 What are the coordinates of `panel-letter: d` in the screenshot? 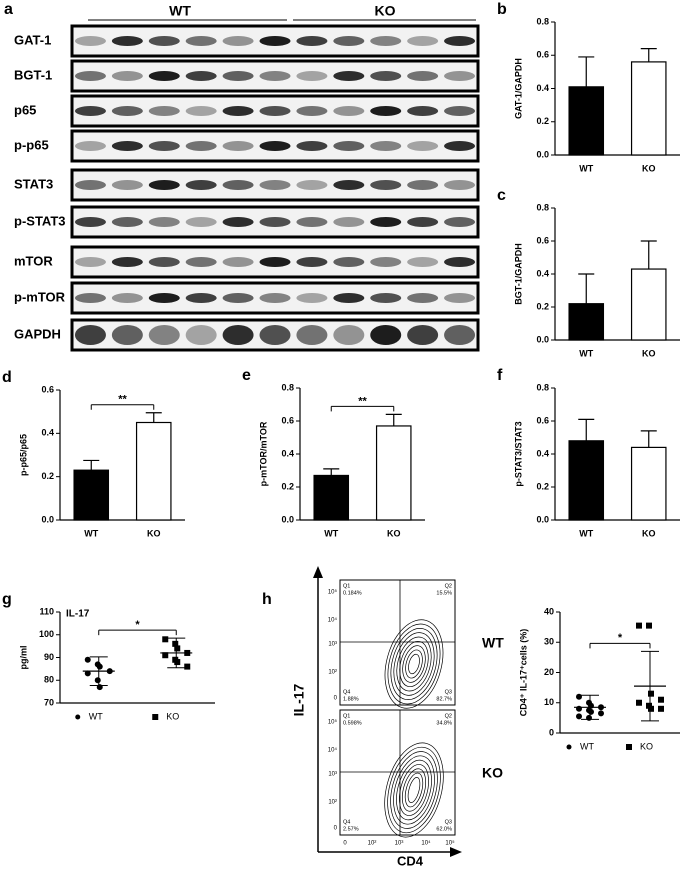 It's located at (7, 377).